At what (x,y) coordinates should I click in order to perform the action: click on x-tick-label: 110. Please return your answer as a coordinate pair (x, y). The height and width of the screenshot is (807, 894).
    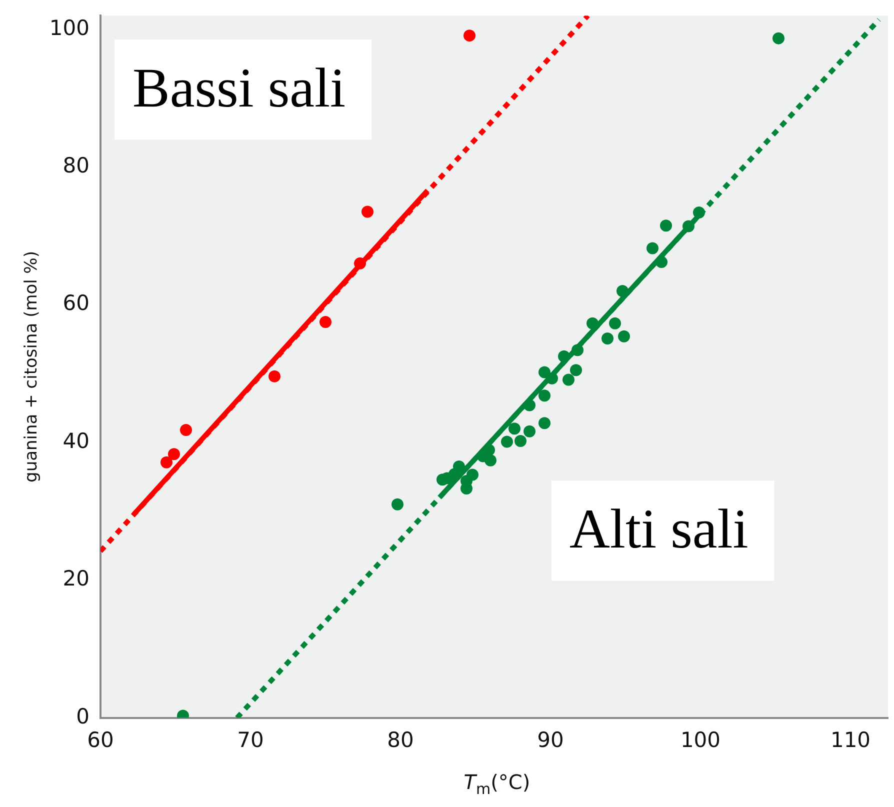
    Looking at the image, I should click on (850, 740).